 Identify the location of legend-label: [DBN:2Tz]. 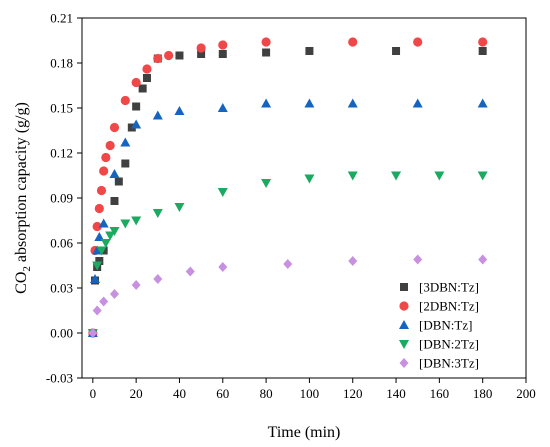
(449, 344).